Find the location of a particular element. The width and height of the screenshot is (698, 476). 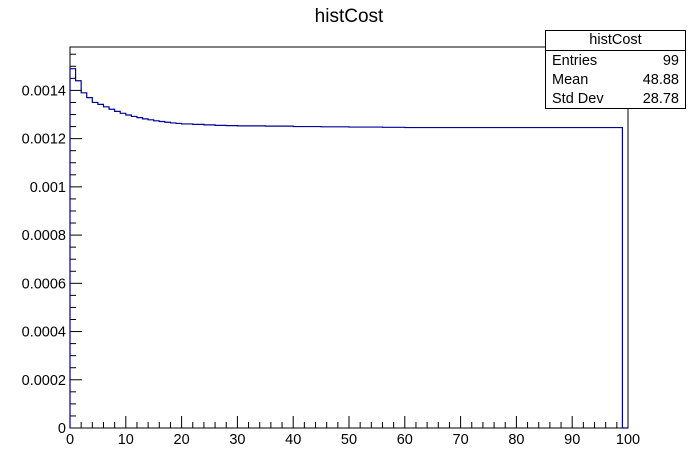

stats-title: histCost is located at coordinates (615, 41).